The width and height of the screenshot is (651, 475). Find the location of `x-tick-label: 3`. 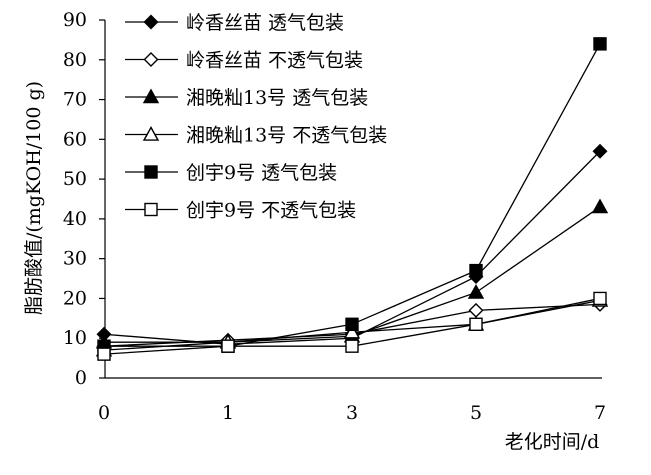

x-tick-label: 3 is located at coordinates (352, 413).